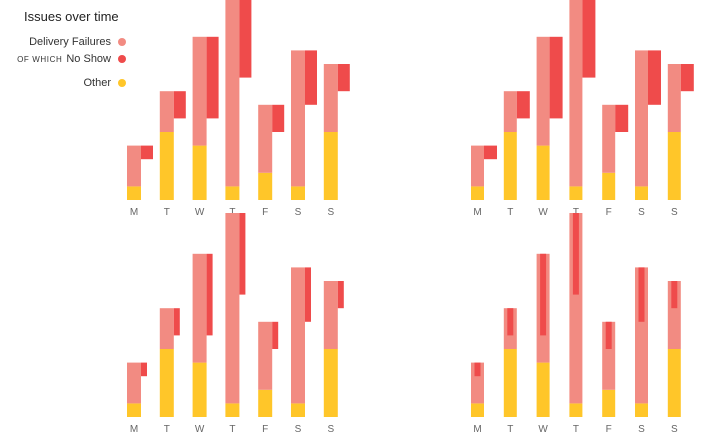  I want to click on legend-item-delivery: Delivery Failures, so click(77, 42).